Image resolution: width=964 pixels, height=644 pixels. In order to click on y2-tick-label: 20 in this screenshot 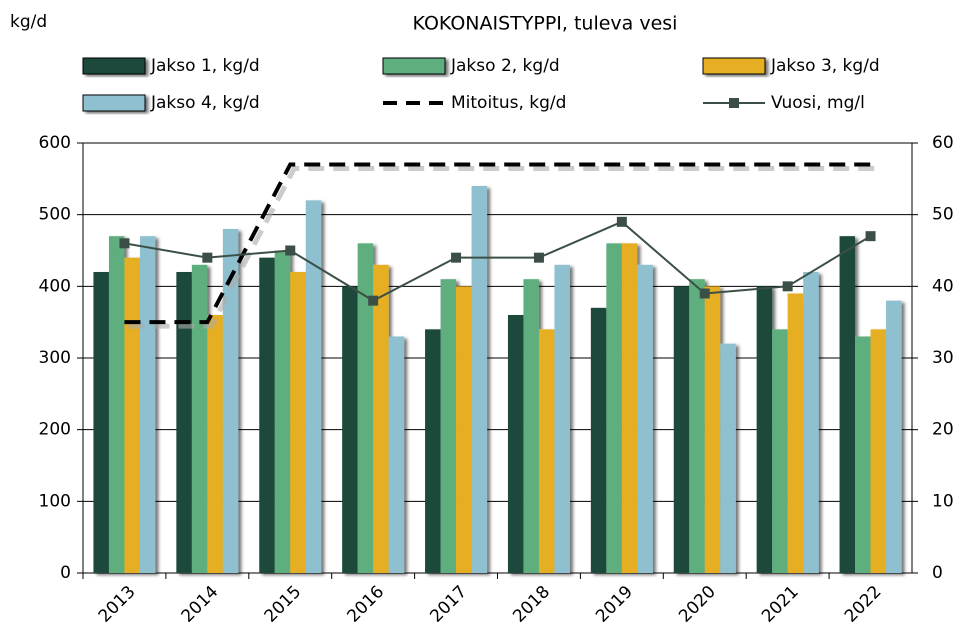, I will do `click(943, 430)`.